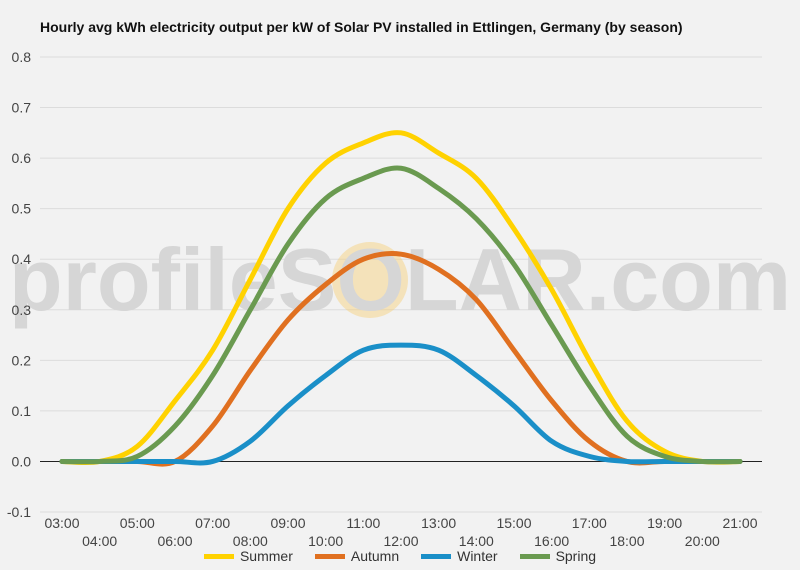  Describe the element at coordinates (137, 523) in the screenshot. I see `x-tick-label: 05:00` at that location.